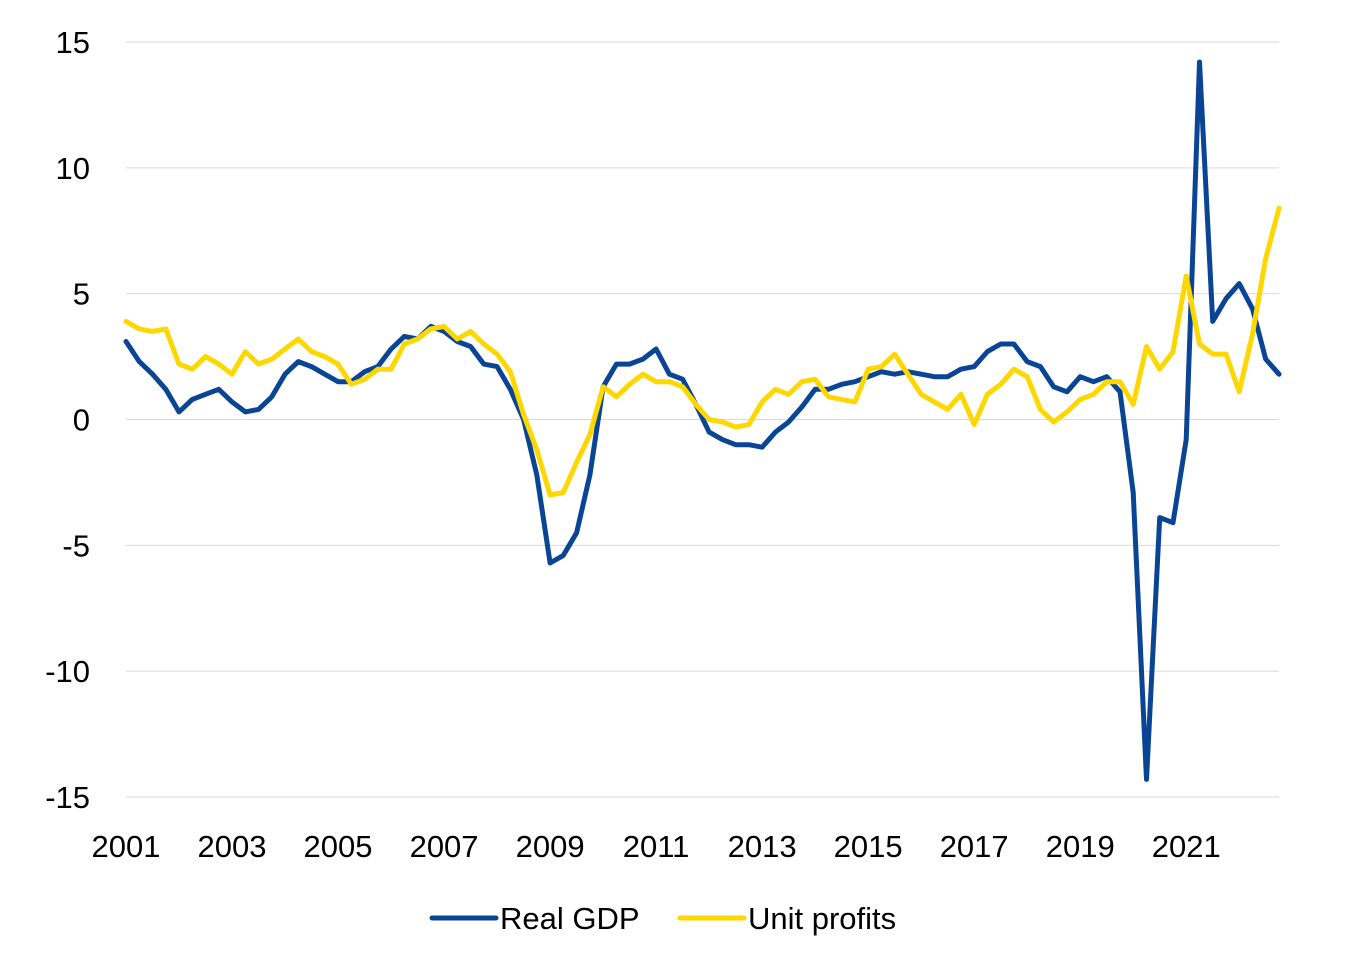 This screenshot has width=1364, height=954. Describe the element at coordinates (570, 918) in the screenshot. I see `legend-label: Real GDP` at that location.